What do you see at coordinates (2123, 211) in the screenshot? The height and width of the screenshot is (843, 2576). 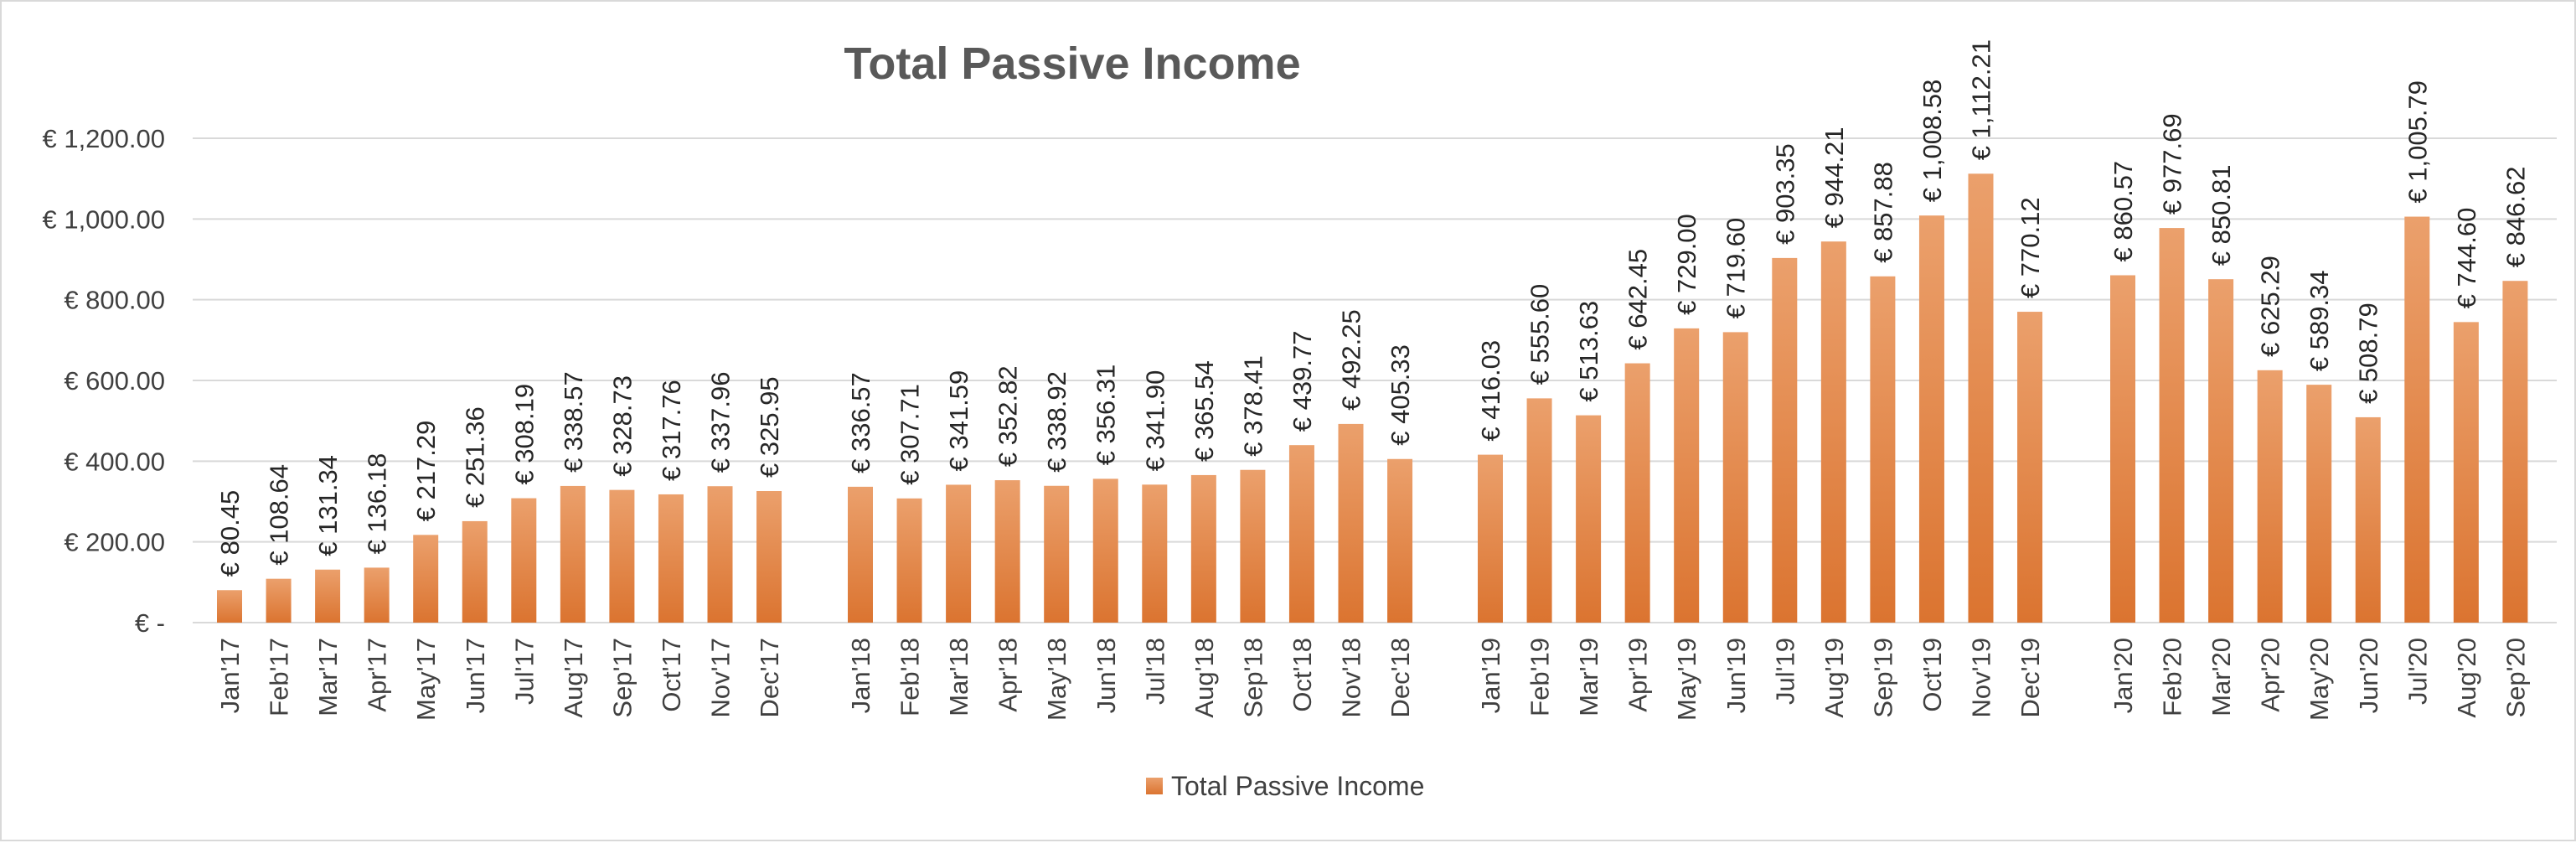 I see `data-label: € 860.57` at bounding box center [2123, 211].